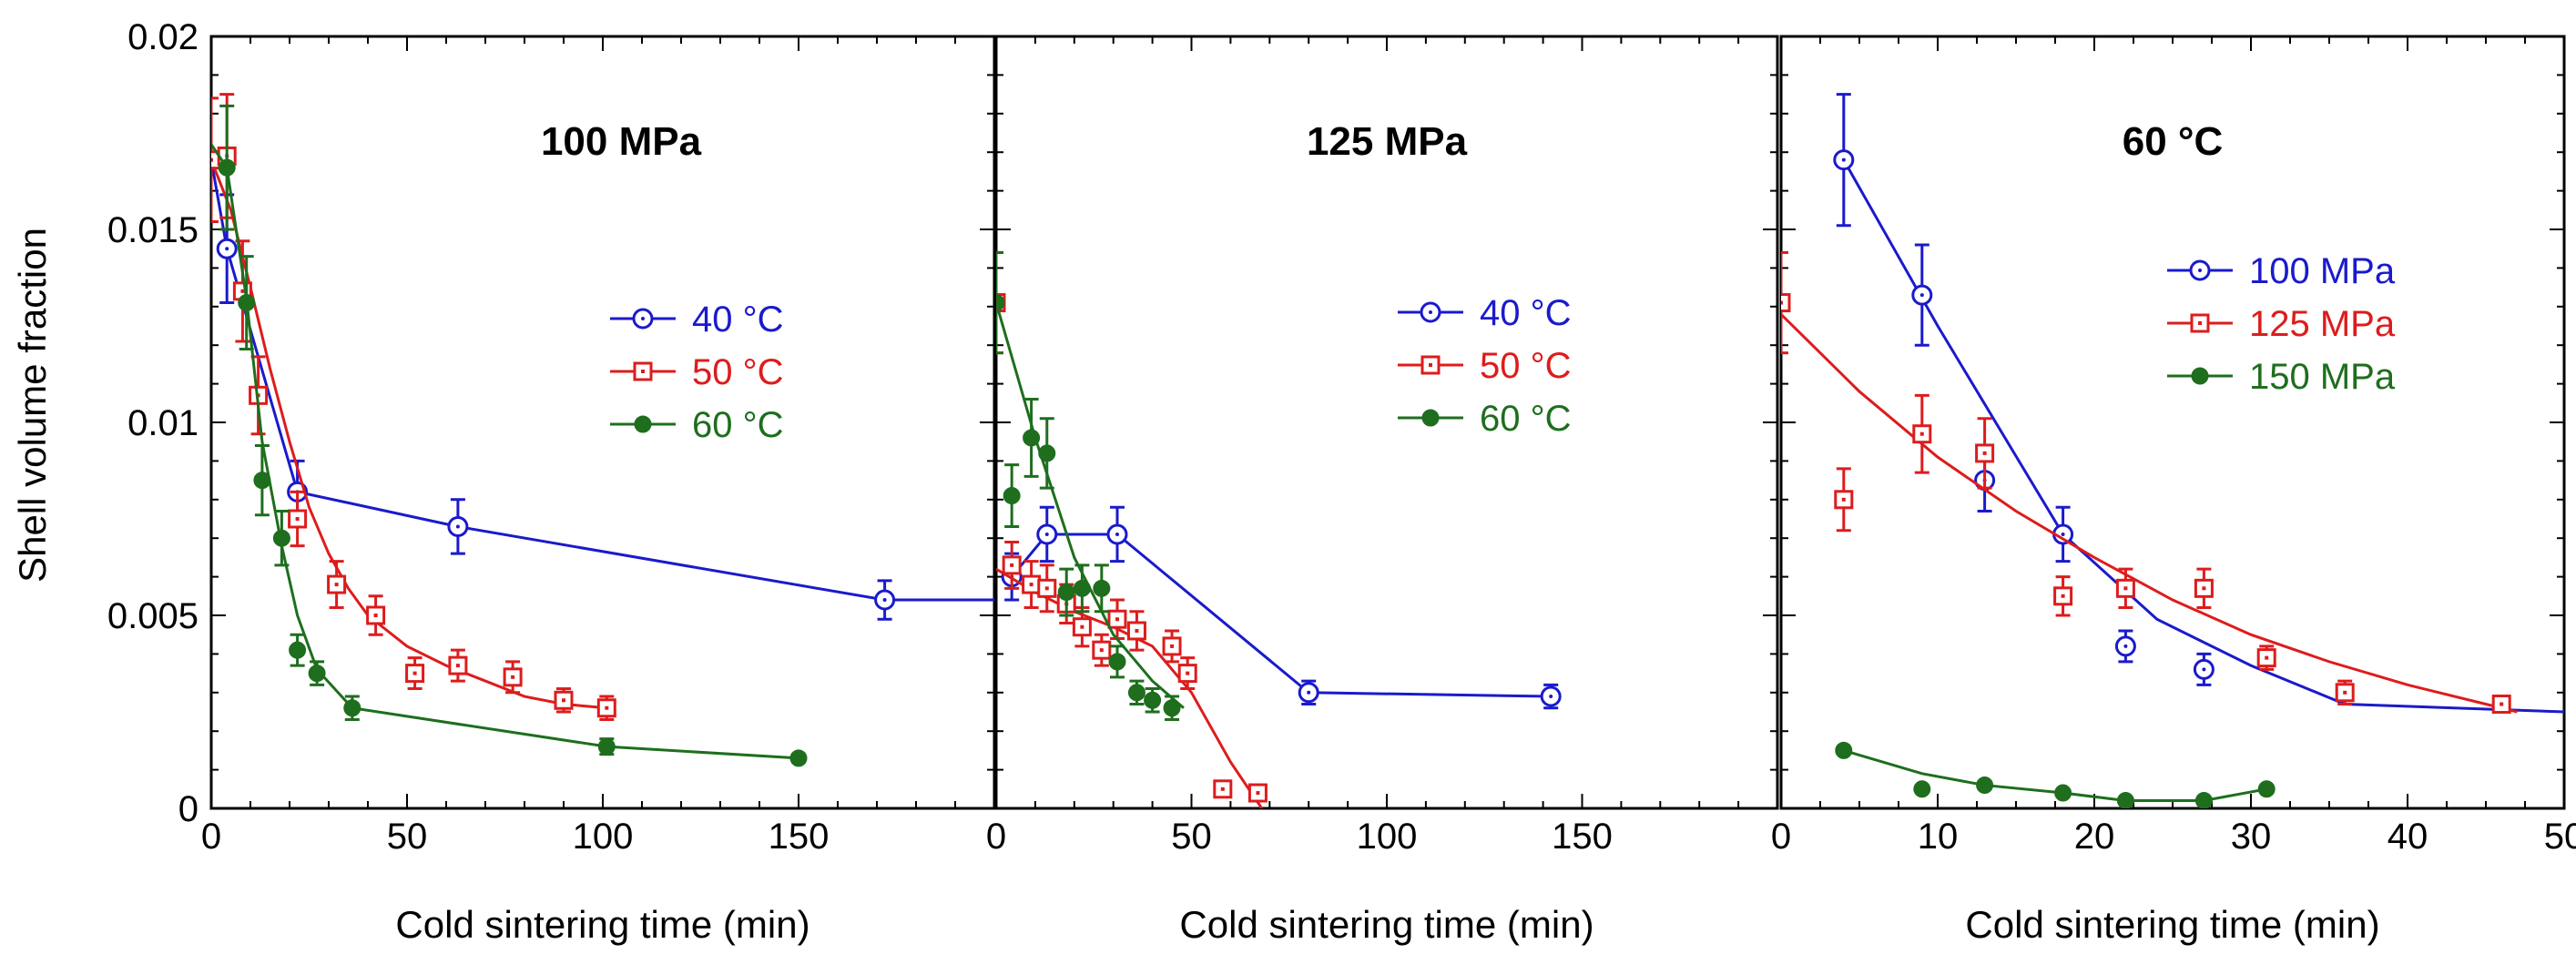 The height and width of the screenshot is (954, 2576). I want to click on x-tick-label: 0, so click(996, 837).